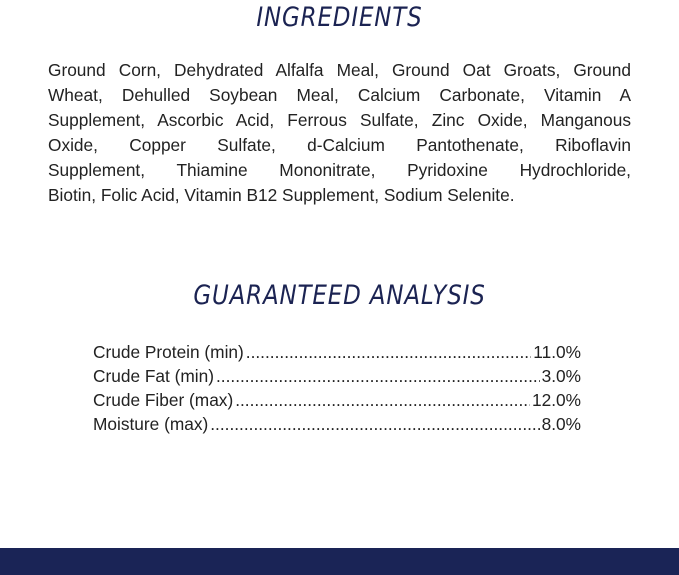 The image size is (679, 575). Describe the element at coordinates (151, 424) in the screenshot. I see `analysis-label: Moisture (max)` at that location.